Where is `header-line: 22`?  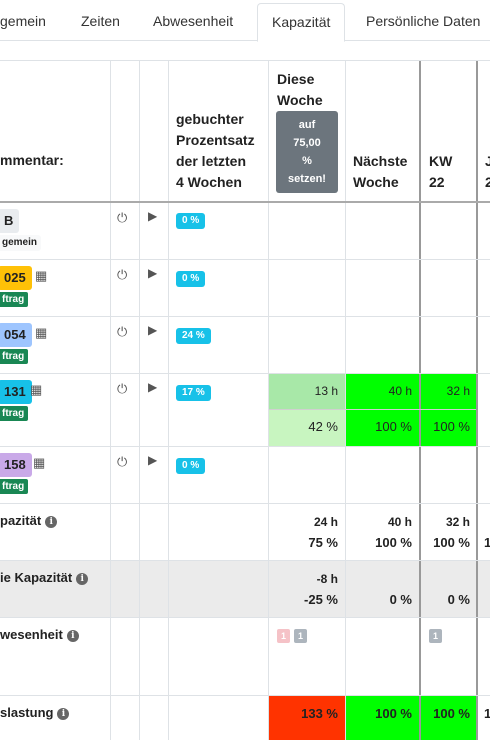 header-line: 22 is located at coordinates (437, 182).